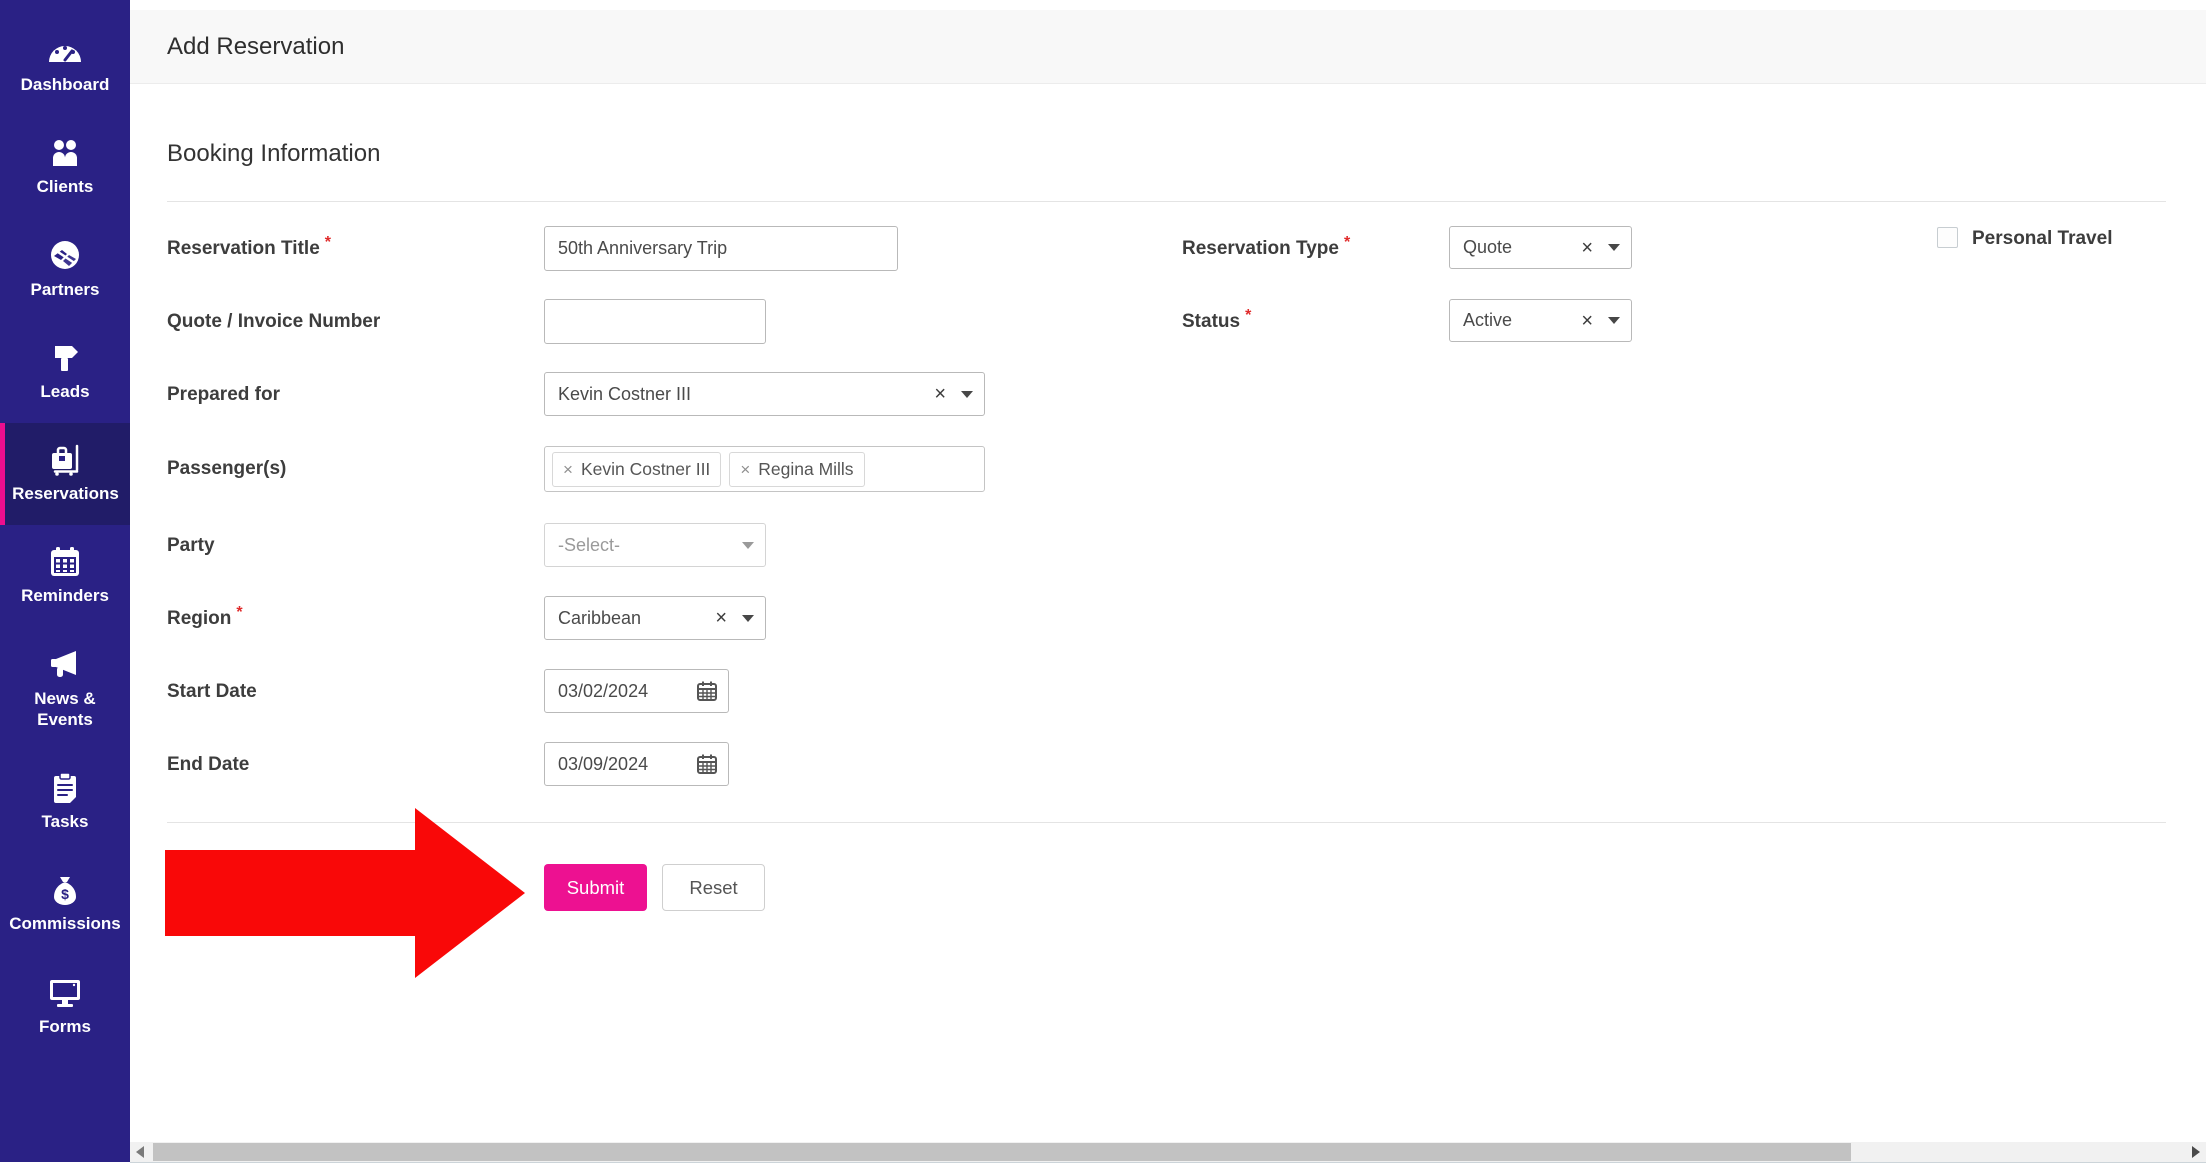  I want to click on reset-button: Reset, so click(713, 887).